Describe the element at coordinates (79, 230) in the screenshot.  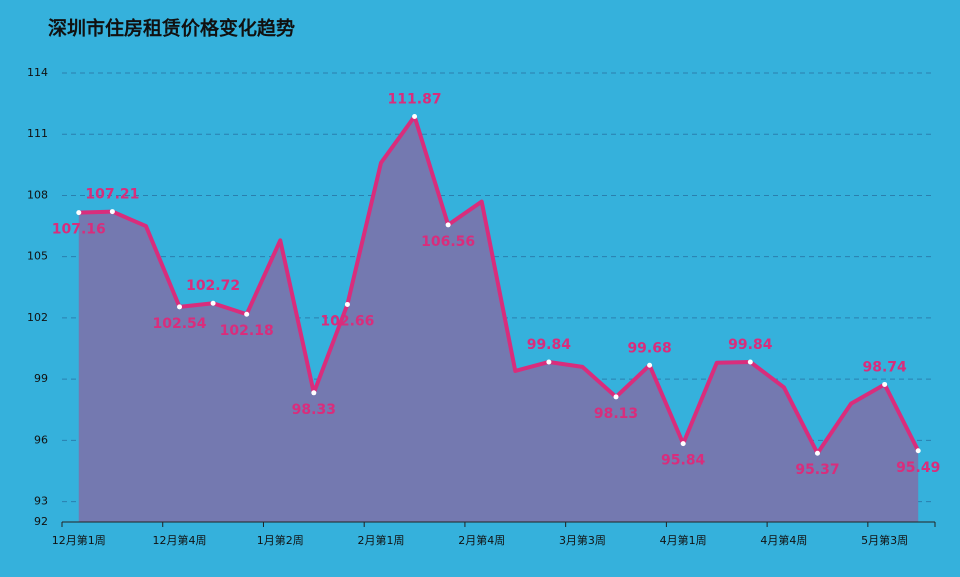
I see `value-label: 107.16` at that location.